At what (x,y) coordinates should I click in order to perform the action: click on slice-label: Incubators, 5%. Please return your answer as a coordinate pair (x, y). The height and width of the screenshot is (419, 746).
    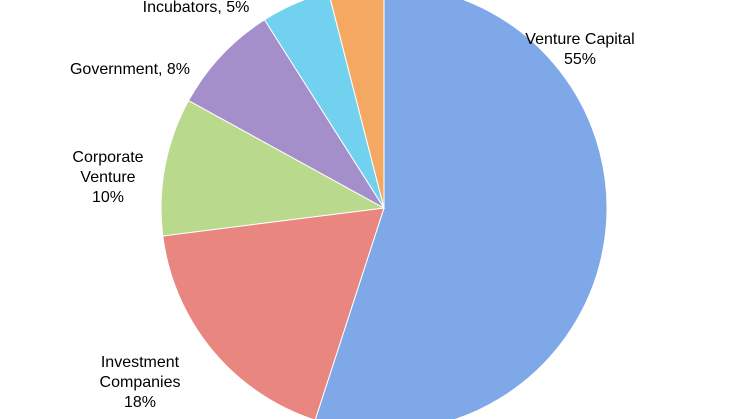
    Looking at the image, I should click on (196, 8).